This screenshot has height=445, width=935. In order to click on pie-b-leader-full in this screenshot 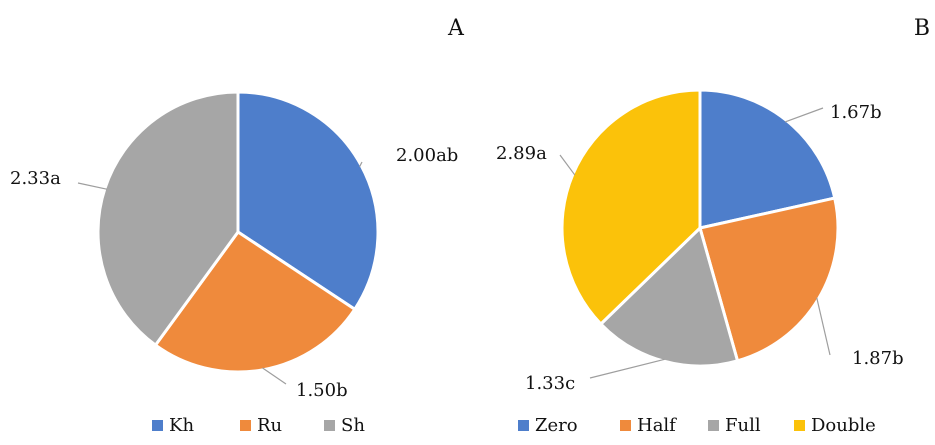, I will do `click(627, 368)`.